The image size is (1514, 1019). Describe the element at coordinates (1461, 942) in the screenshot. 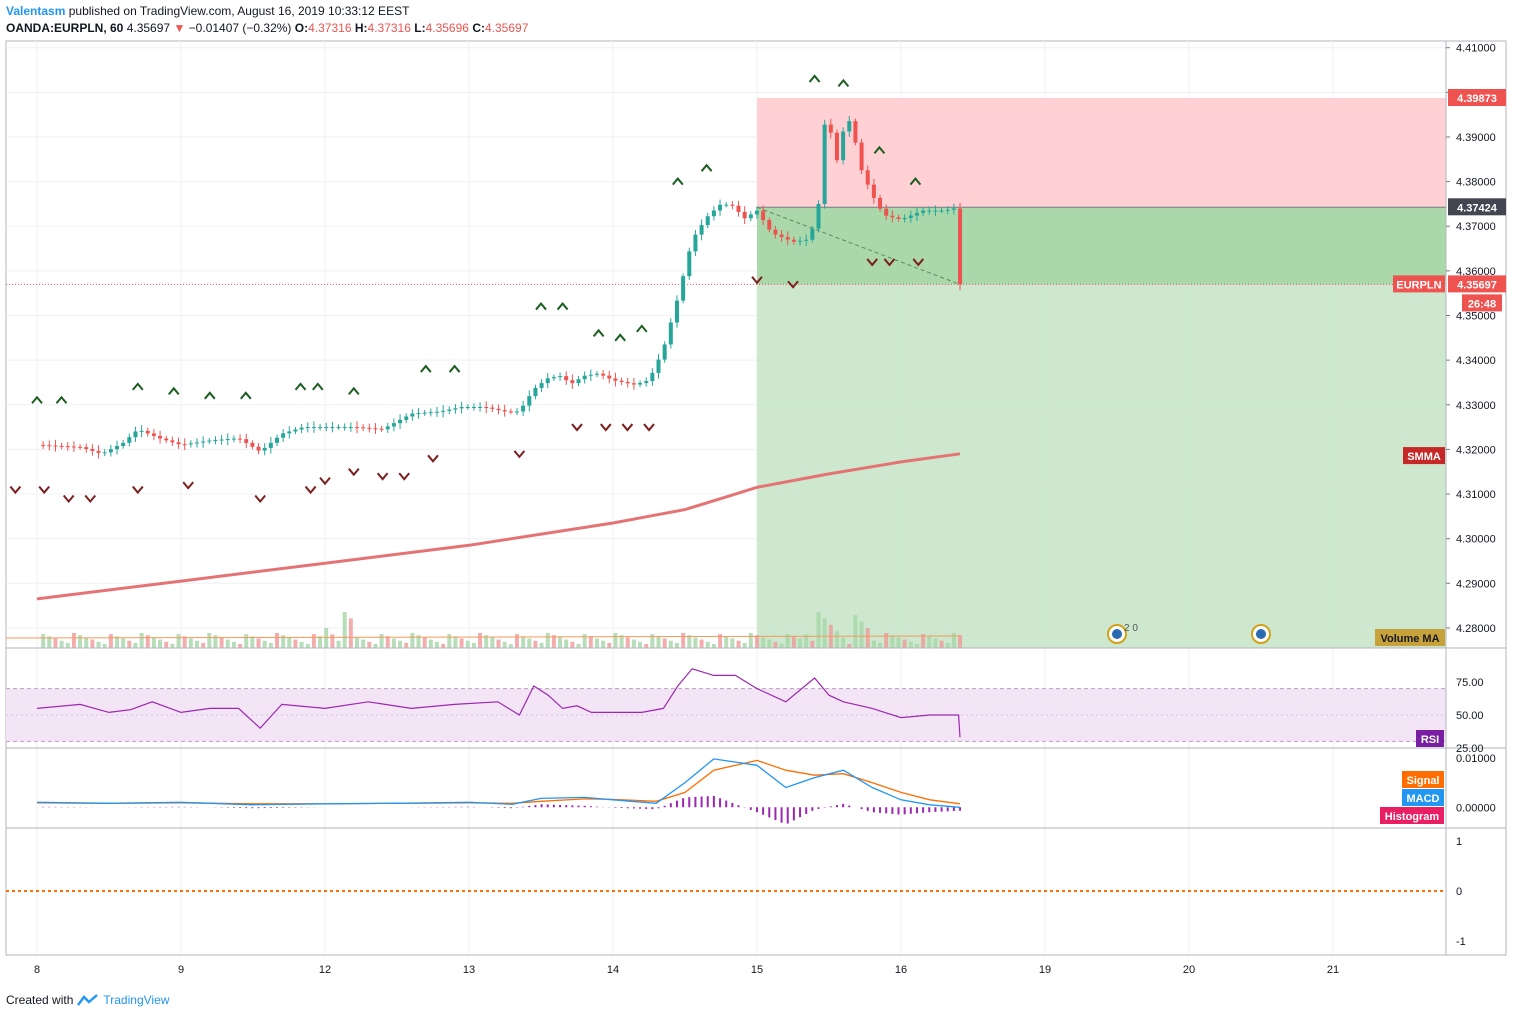

I see `pane-tick-label: -1` at that location.